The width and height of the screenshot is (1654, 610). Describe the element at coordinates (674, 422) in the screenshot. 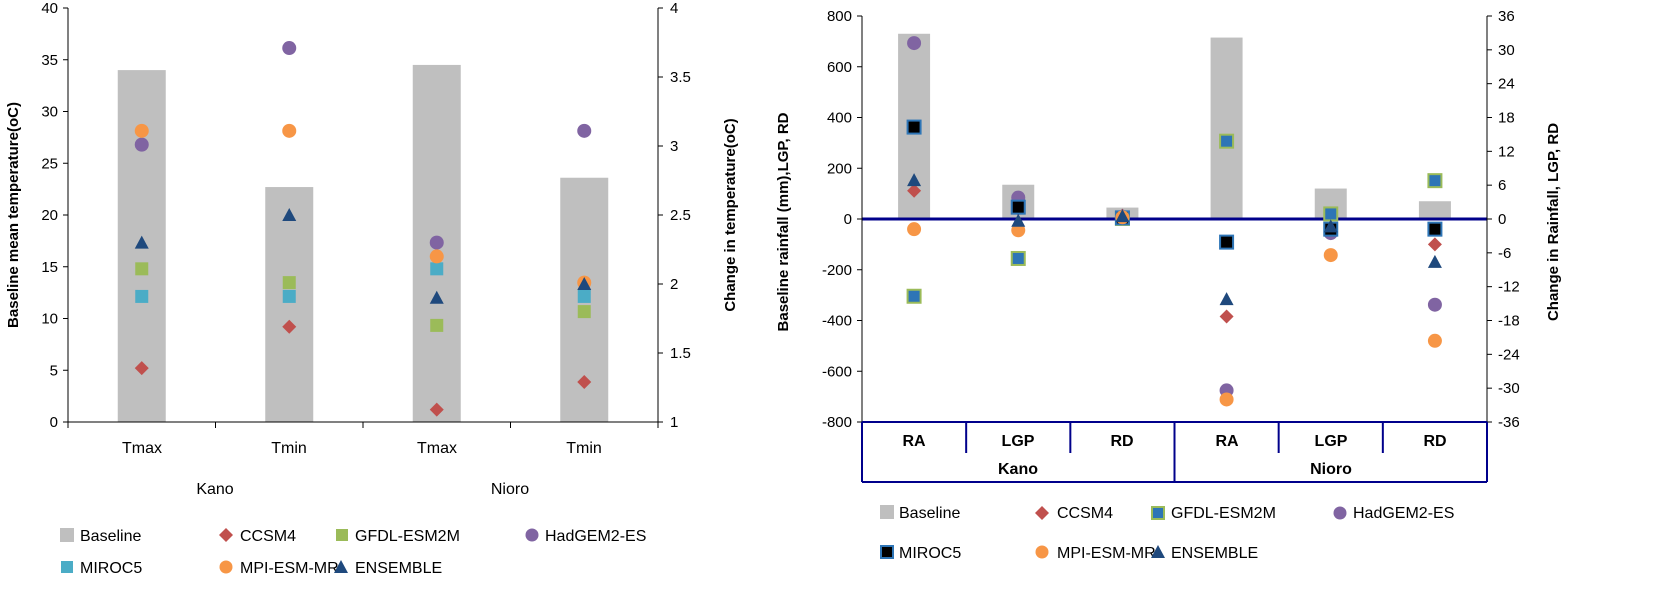

I see `right-y-tick-label: 1` at that location.